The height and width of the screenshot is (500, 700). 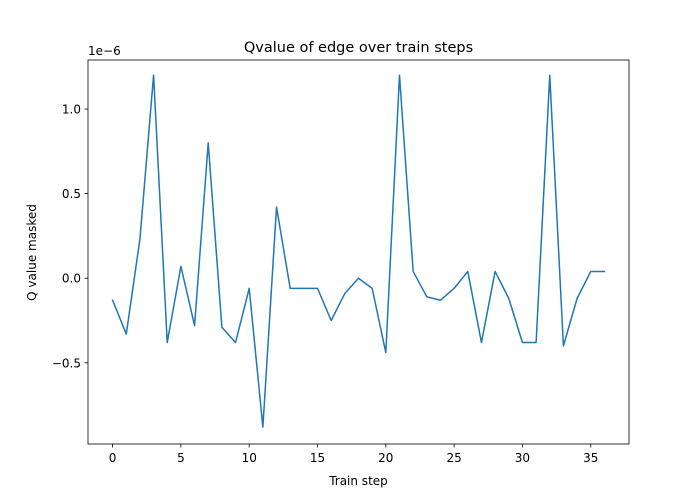 I want to click on x-tick-label: 20, so click(x=385, y=458).